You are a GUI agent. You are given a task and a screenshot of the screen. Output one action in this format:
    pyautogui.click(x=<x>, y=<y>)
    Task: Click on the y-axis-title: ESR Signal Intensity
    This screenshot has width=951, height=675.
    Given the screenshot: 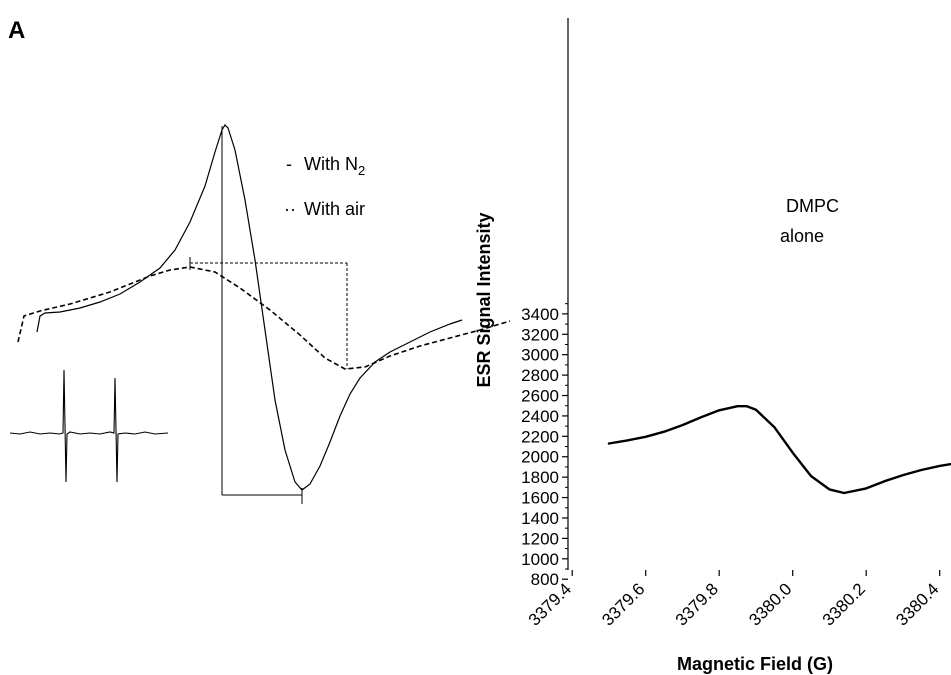 What is the action you would take?
    pyautogui.click(x=484, y=299)
    